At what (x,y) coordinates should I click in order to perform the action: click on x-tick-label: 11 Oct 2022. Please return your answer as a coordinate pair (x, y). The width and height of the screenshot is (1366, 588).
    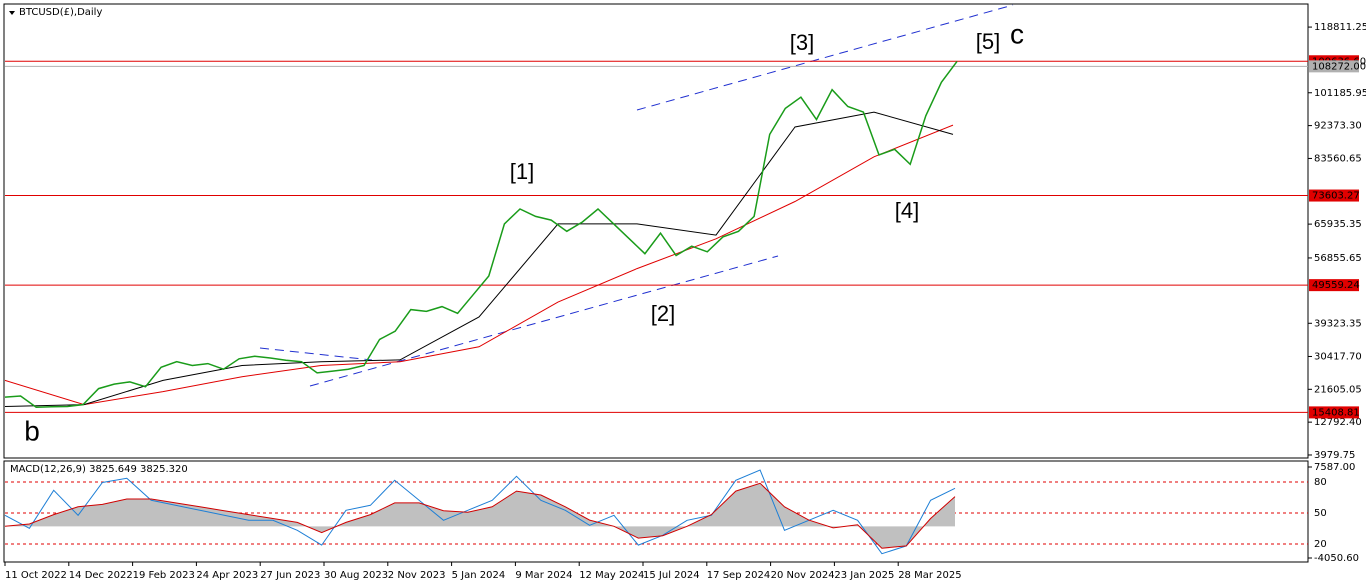
    Looking at the image, I should click on (36, 575).